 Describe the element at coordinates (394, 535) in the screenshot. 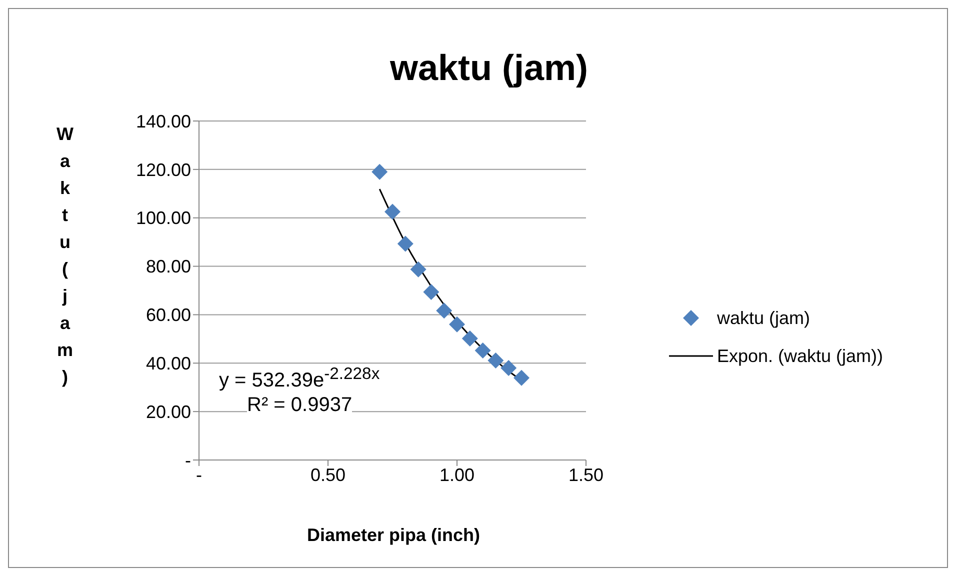

I see `x-axis-title: Diameter pipa (inch)` at that location.